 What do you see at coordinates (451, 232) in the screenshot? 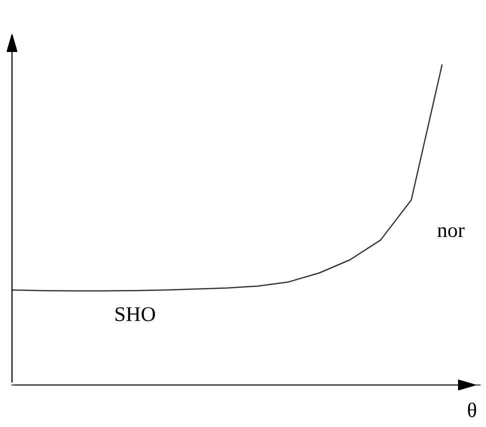
I see `annotation: nor` at bounding box center [451, 232].